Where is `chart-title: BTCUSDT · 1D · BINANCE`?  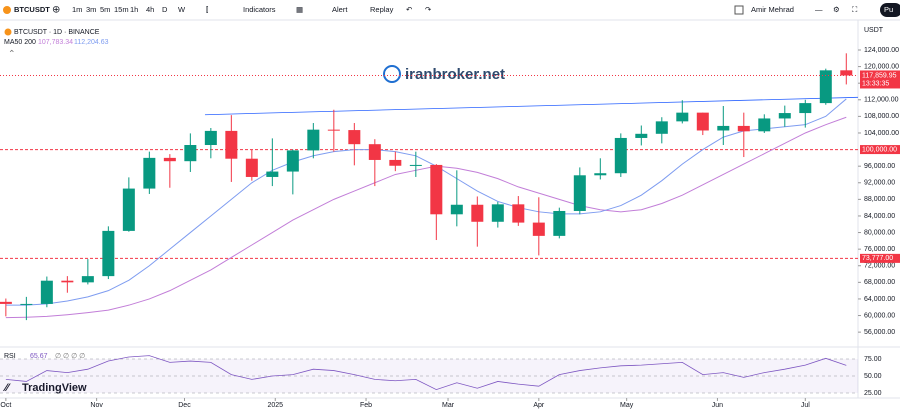
chart-title: BTCUSDT · 1D · BINANCE is located at coordinates (57, 32).